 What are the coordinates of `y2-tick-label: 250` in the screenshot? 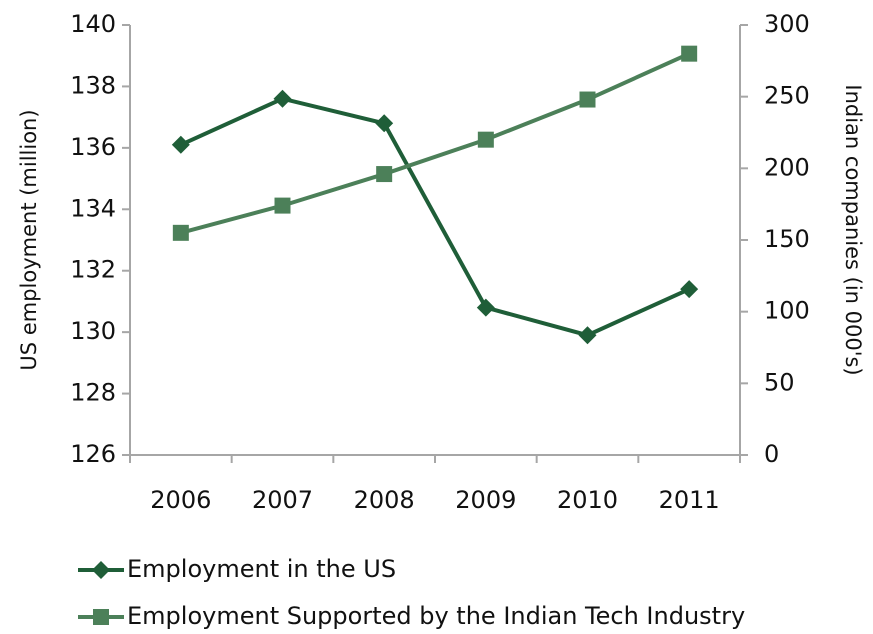 It's located at (787, 96).